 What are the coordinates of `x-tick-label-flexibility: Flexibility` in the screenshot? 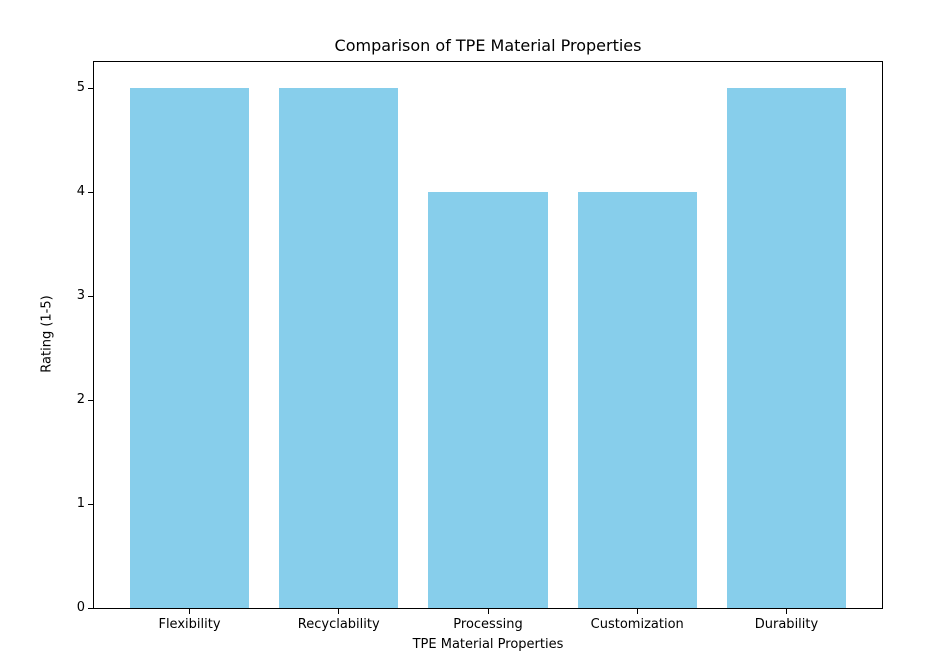 It's located at (189, 624).